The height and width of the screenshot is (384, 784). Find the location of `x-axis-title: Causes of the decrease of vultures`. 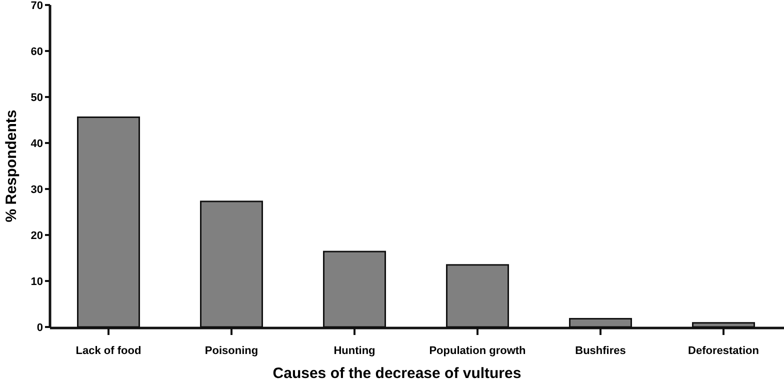

x-axis-title: Causes of the decrease of vultures is located at coordinates (397, 373).